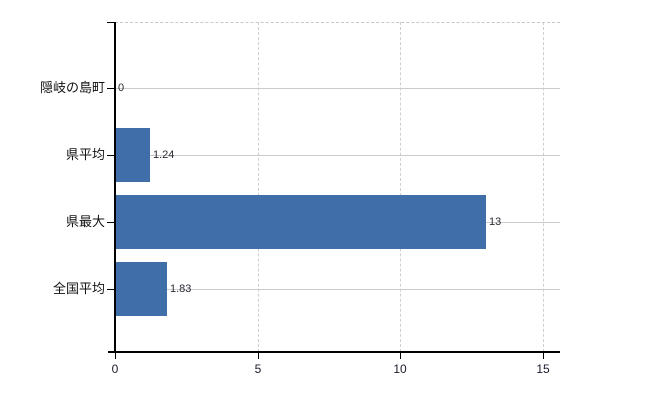  Describe the element at coordinates (334, 352) in the screenshot. I see `x-axis-line` at that location.